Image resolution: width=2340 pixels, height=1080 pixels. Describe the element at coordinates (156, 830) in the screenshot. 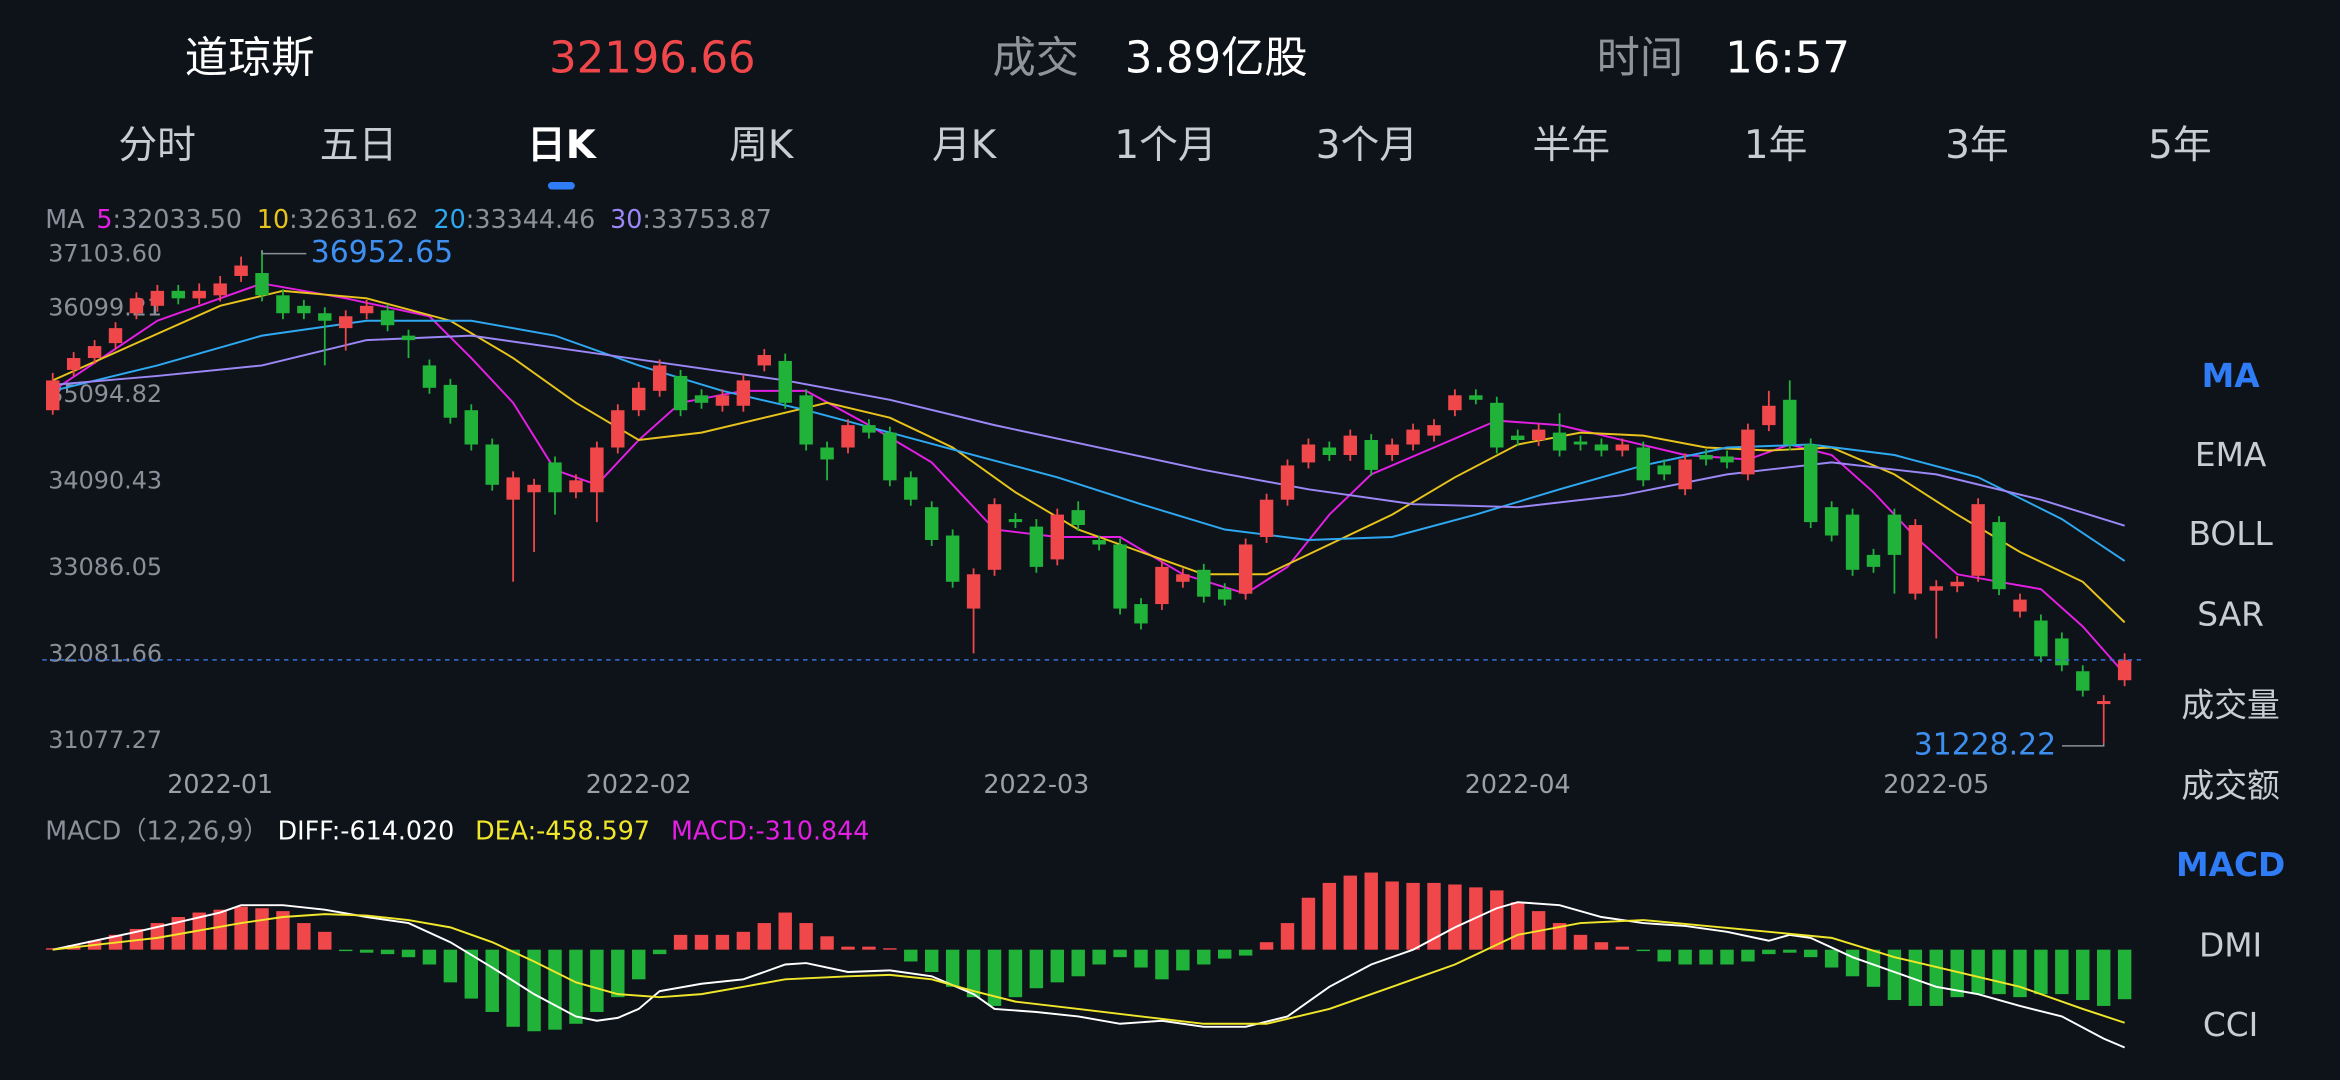

I see `legend-title: MACD（12,26,9）` at that location.